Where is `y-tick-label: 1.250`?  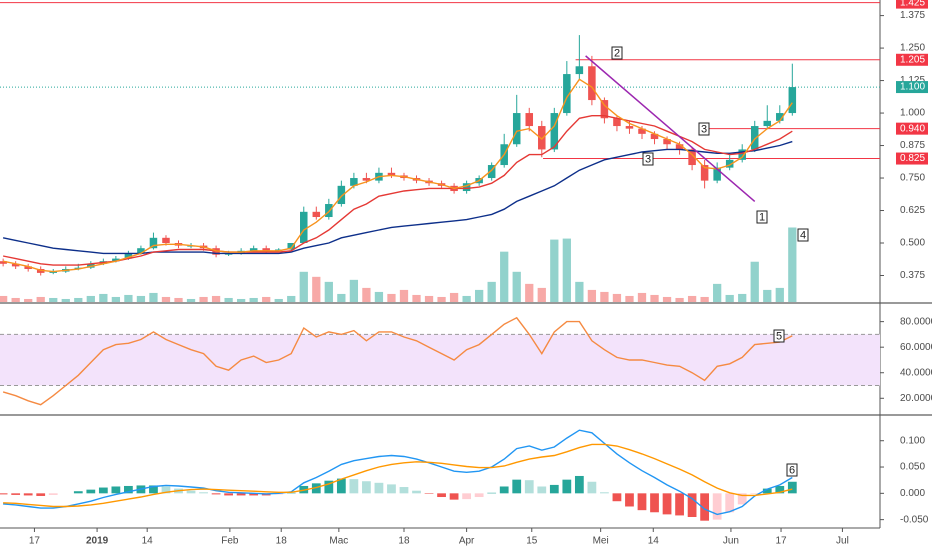
y-tick-label: 1.250 is located at coordinates (912, 48).